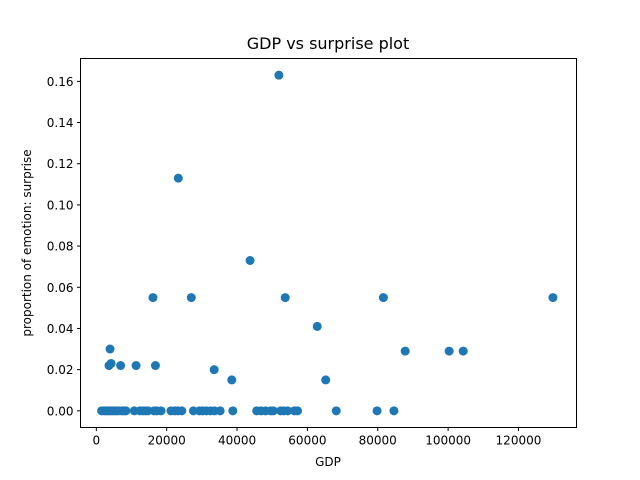 Image resolution: width=640 pixels, height=480 pixels. I want to click on y-tick-label: 0.02, so click(60, 370).